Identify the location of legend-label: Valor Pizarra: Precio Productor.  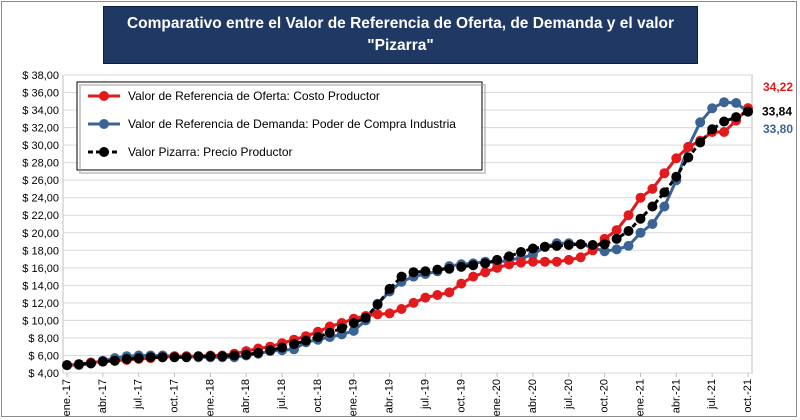
(210, 152).